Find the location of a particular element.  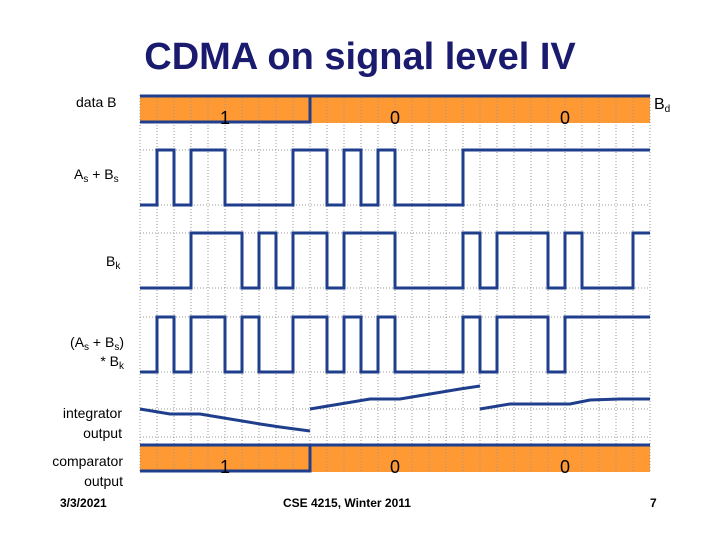

comparator-bit-boundaries is located at coordinates (395, 458).